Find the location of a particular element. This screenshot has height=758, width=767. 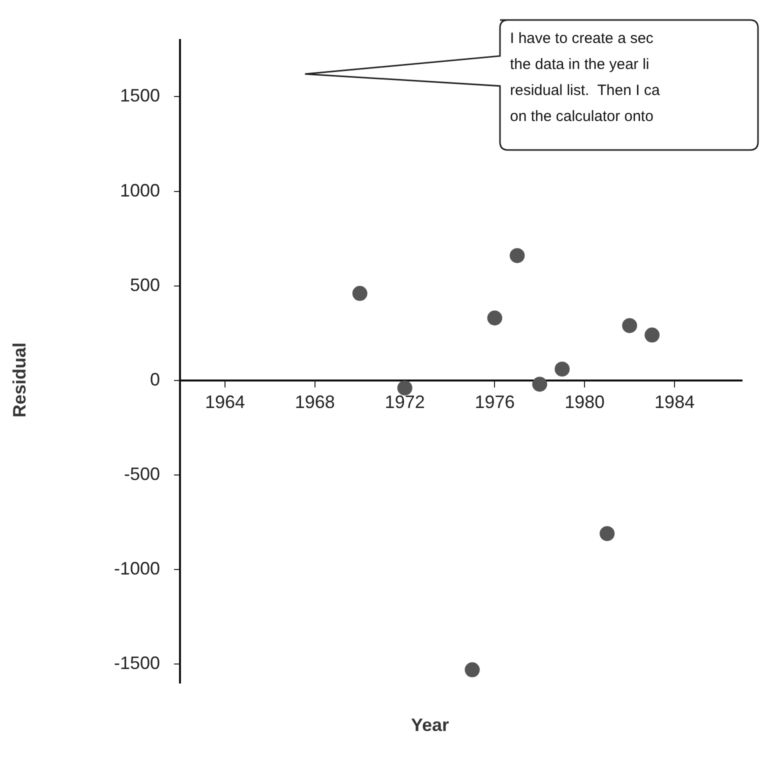

y-tick-label: 1000 is located at coordinates (140, 190).